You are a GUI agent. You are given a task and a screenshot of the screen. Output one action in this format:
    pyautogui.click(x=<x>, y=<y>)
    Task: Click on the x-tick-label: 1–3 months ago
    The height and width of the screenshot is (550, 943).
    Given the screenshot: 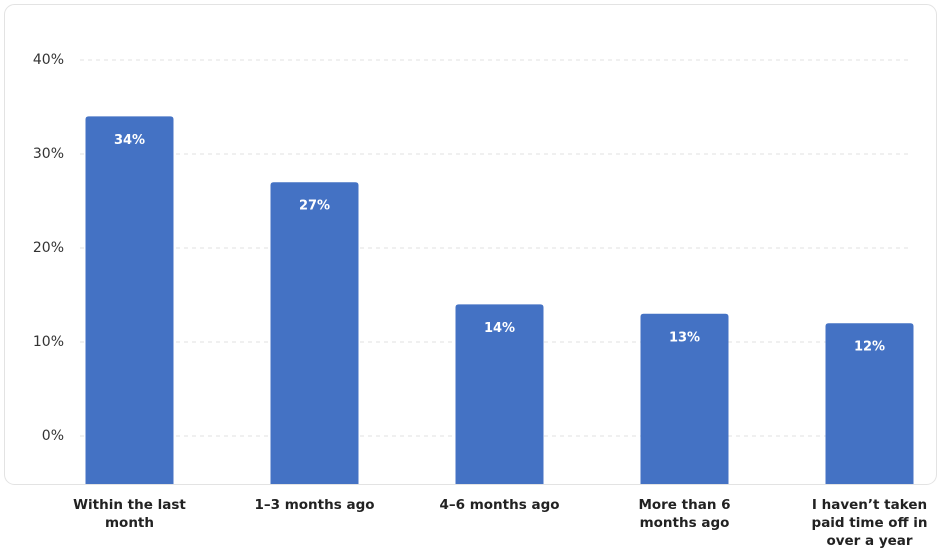 What is the action you would take?
    pyautogui.click(x=314, y=505)
    